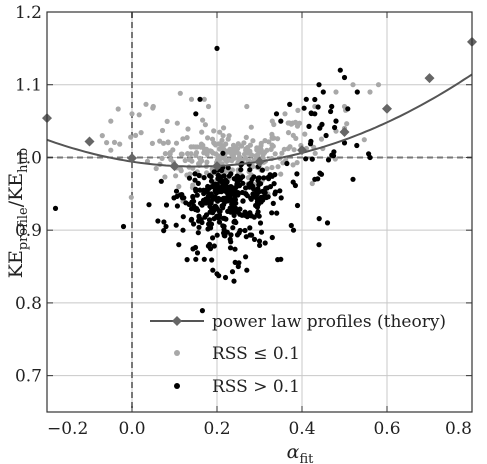 This screenshot has width=487, height=464. Describe the element at coordinates (28, 231) in the screenshot. I see `y-tick-label-2: 0.9` at that location.